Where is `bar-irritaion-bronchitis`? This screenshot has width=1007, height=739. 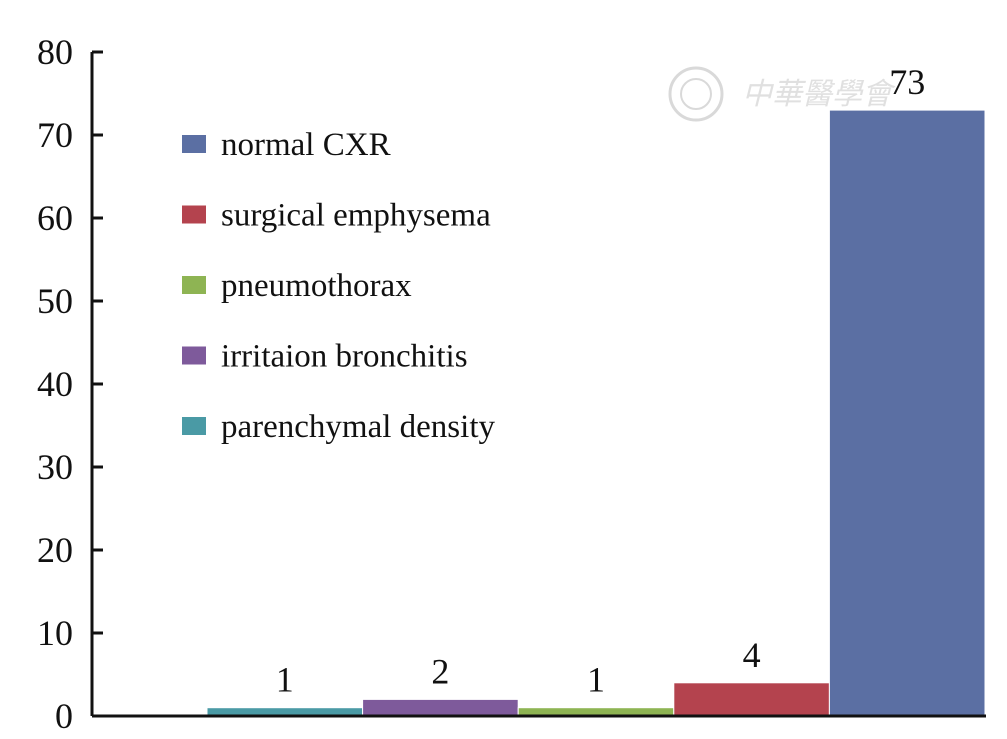
bar-irritaion-bronchitis is located at coordinates (440, 707).